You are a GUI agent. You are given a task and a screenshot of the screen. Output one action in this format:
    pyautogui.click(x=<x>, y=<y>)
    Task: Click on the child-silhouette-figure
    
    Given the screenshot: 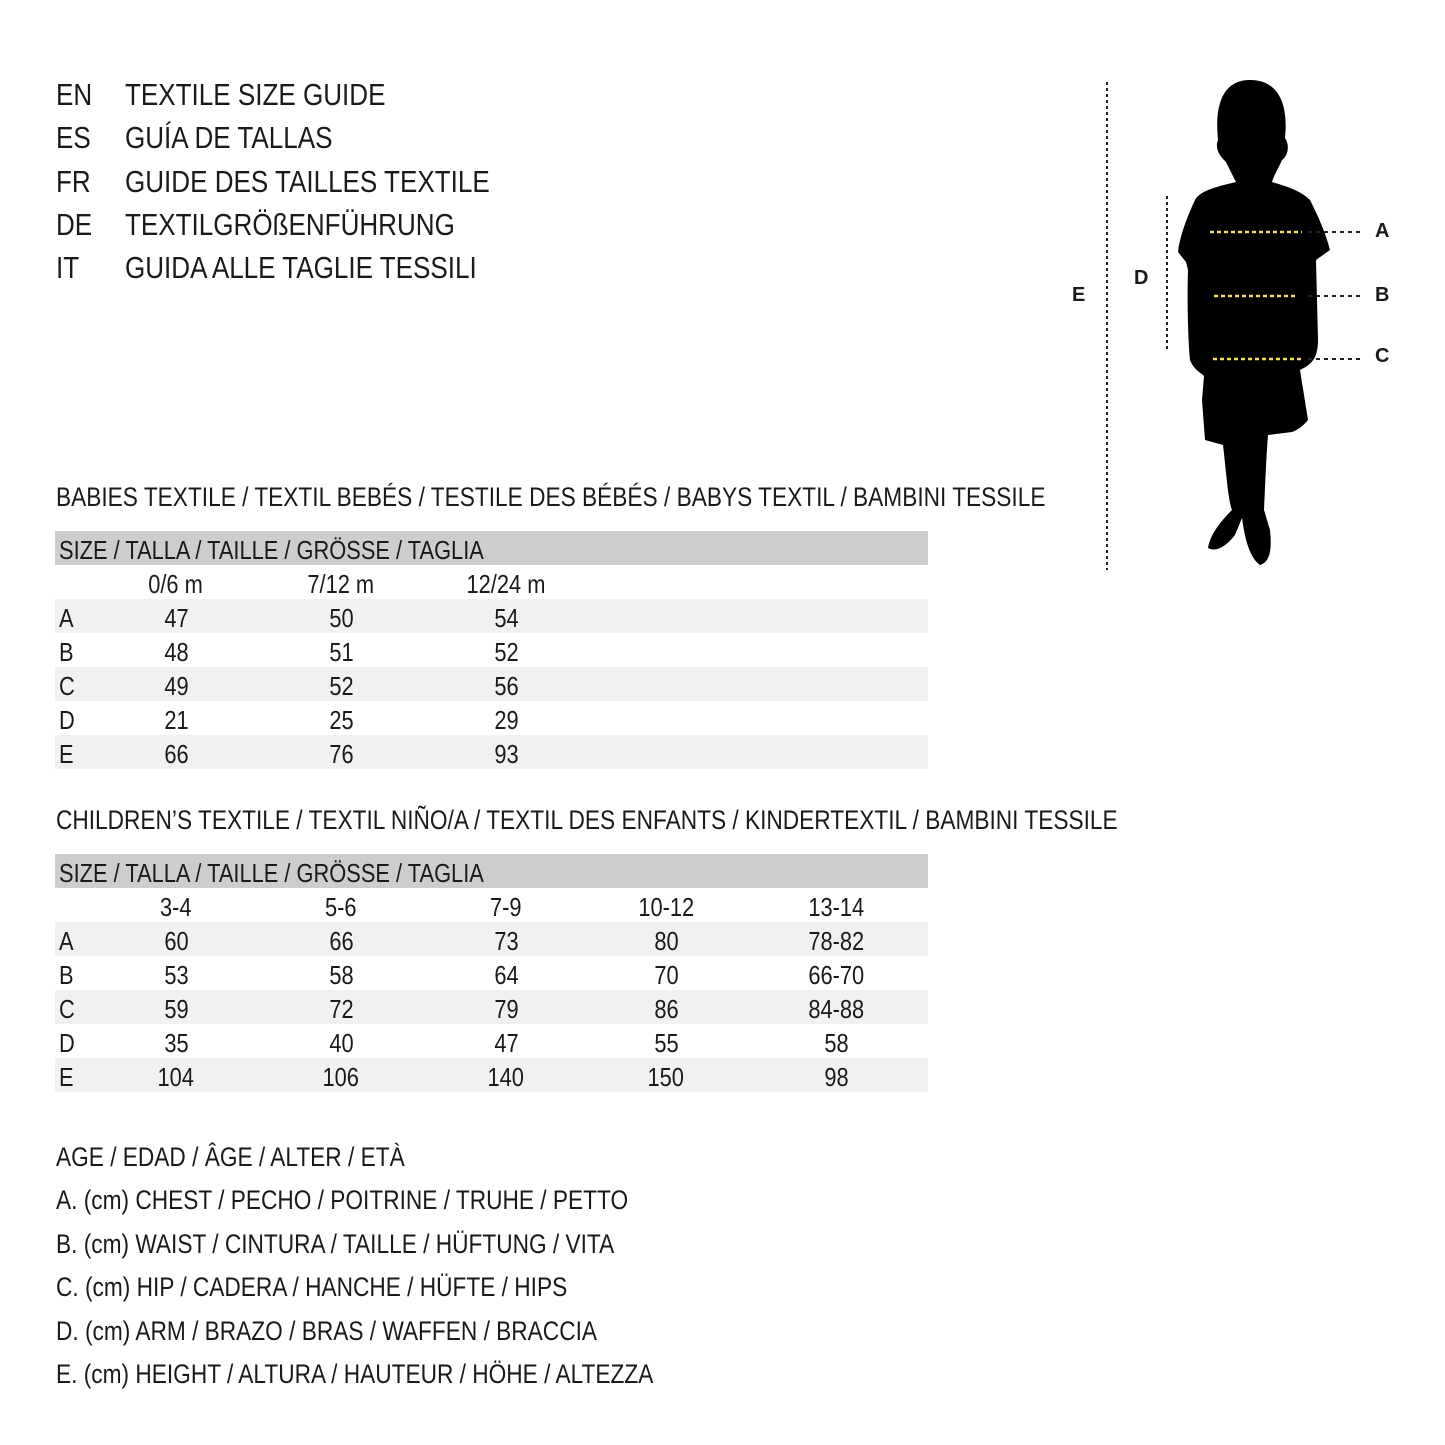 What is the action you would take?
    pyautogui.click(x=1234, y=325)
    